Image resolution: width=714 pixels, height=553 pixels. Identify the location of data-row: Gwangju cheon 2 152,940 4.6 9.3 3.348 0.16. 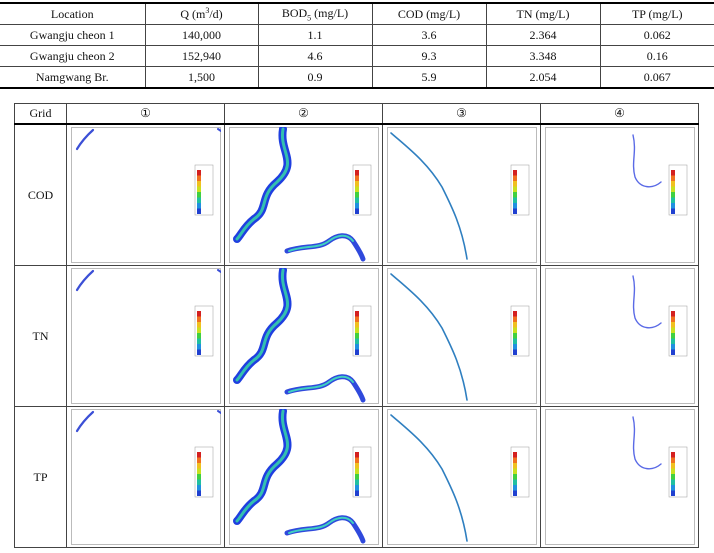
(357, 56).